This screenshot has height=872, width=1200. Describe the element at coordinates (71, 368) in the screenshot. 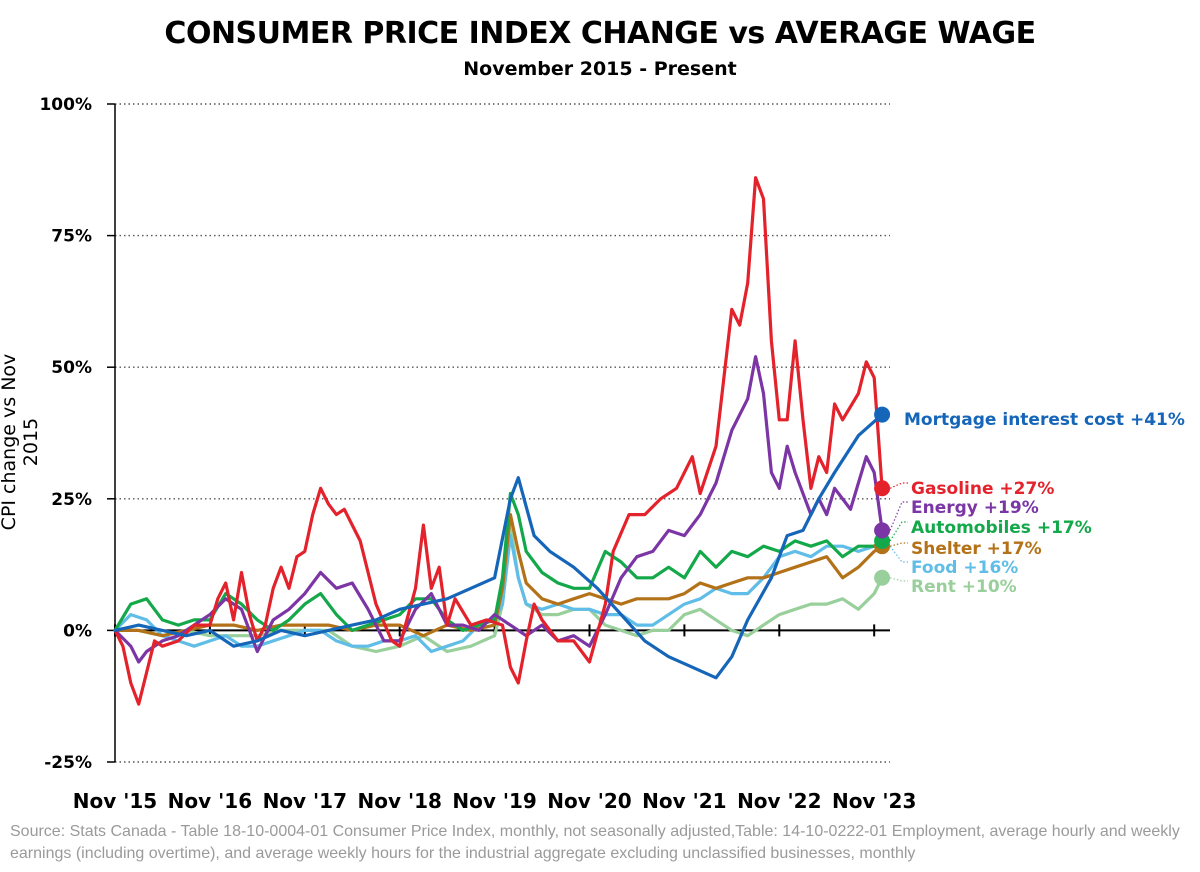

I see `y-tick-label: 50%` at that location.